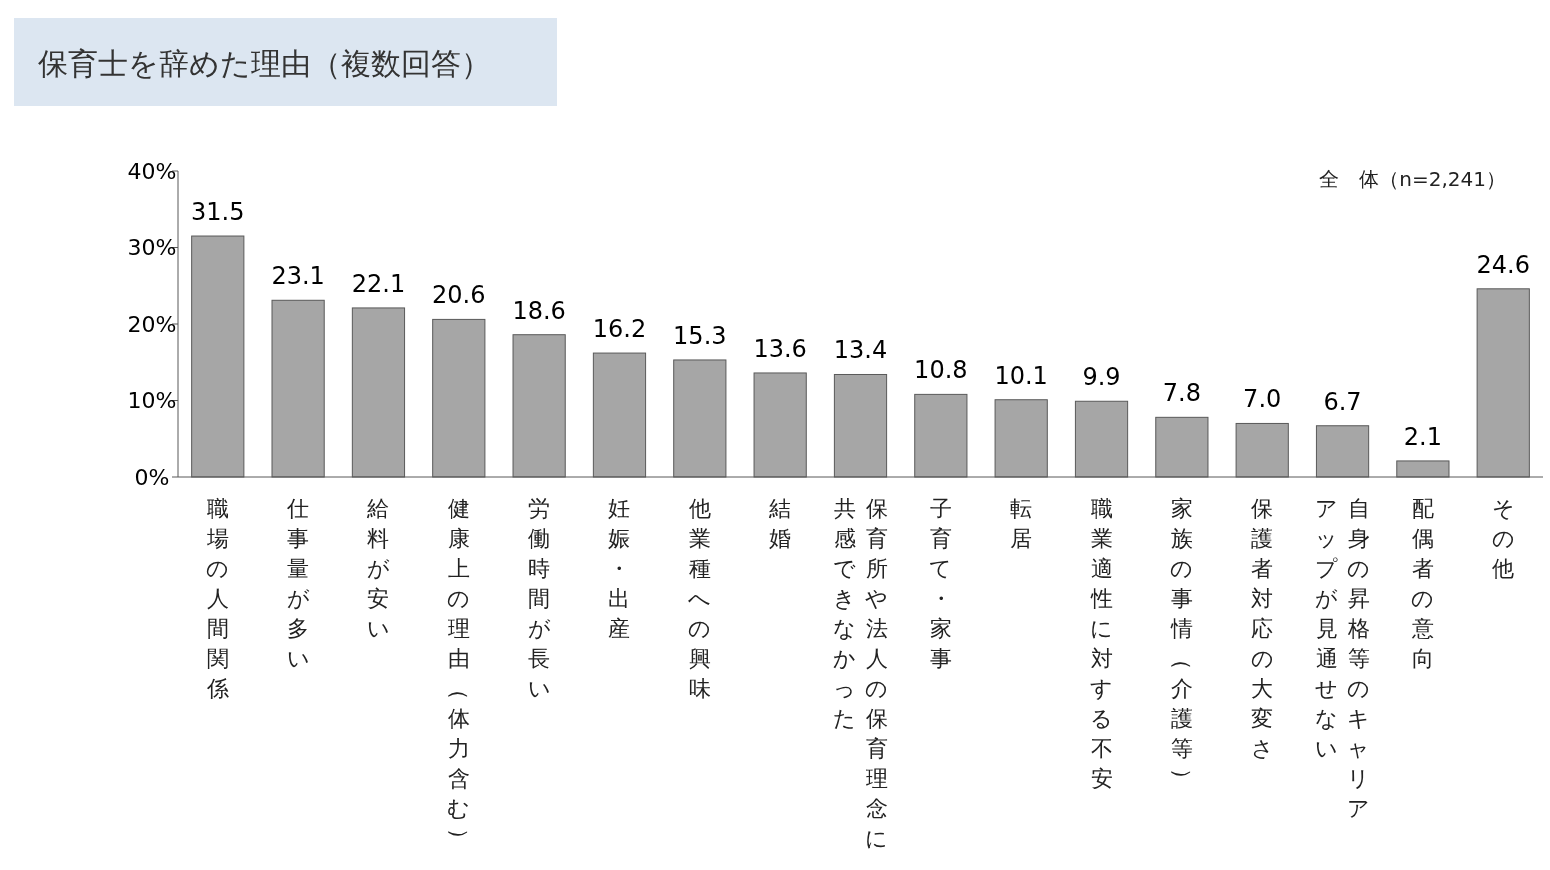 The image size is (1550, 870). Describe the element at coordinates (218, 212) in the screenshot. I see `data-label: 31.5` at that location.